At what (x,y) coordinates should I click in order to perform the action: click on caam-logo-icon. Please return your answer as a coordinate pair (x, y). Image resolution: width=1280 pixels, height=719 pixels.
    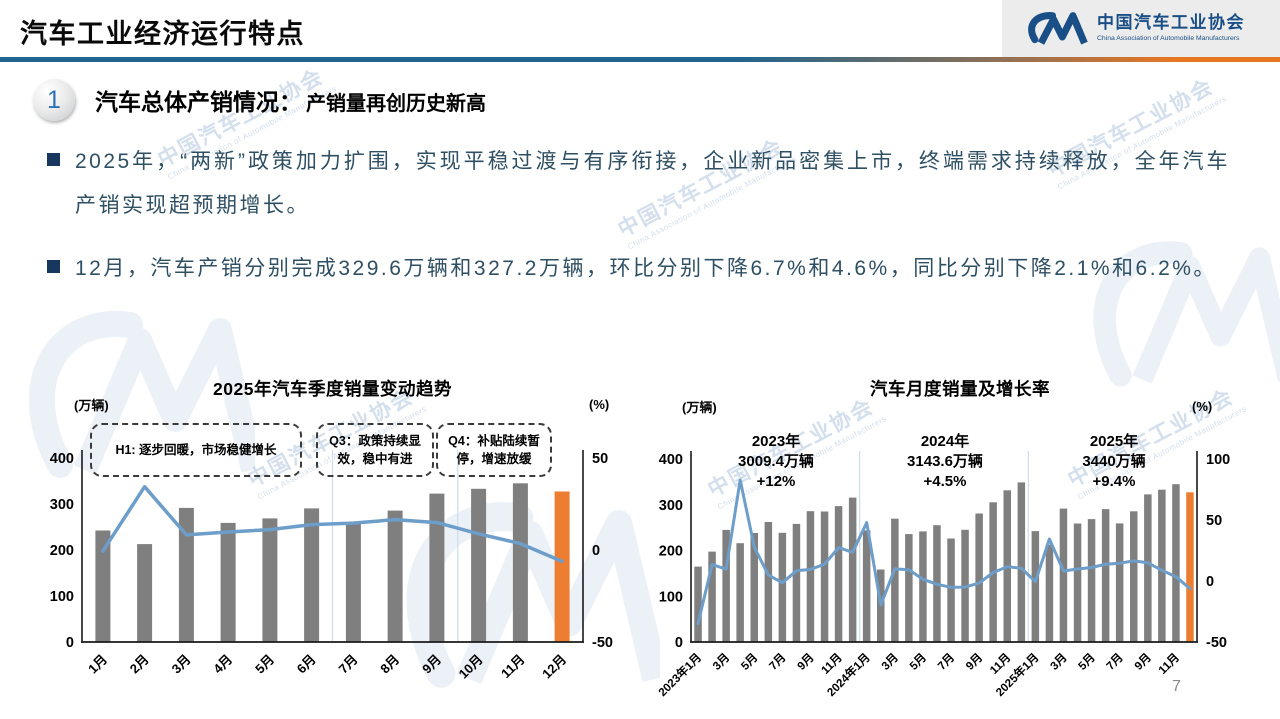
    Looking at the image, I should click on (1058, 28).